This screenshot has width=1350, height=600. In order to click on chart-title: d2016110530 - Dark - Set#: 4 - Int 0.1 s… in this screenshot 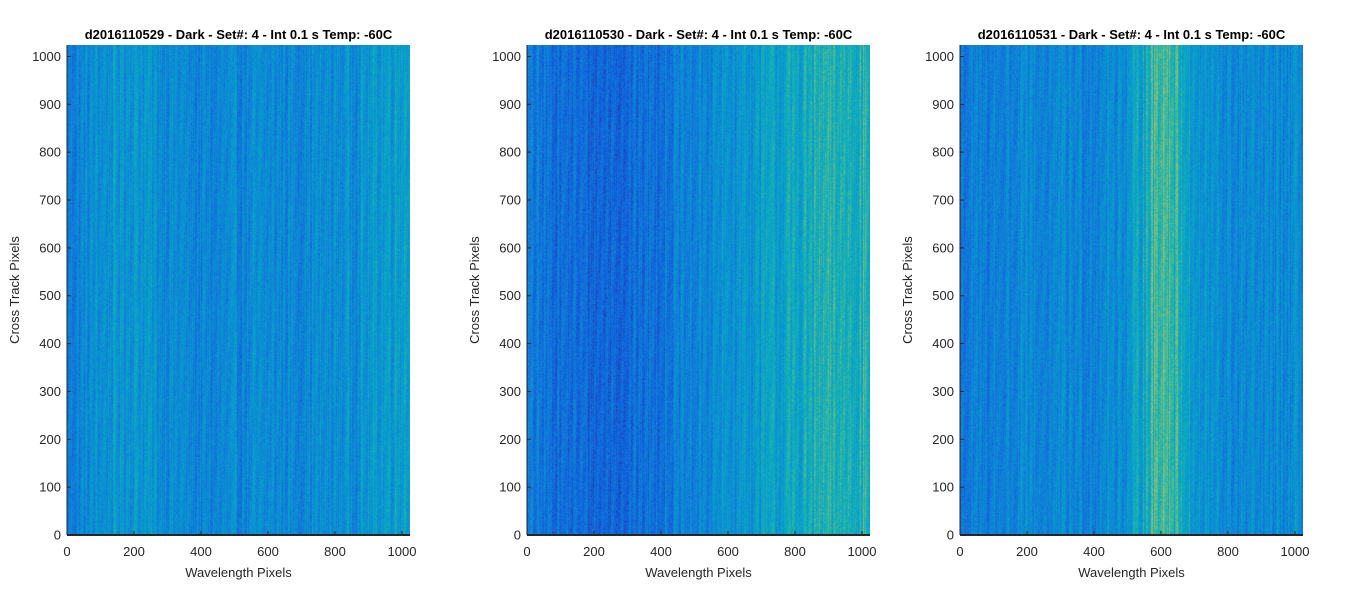, I will do `click(699, 34)`.